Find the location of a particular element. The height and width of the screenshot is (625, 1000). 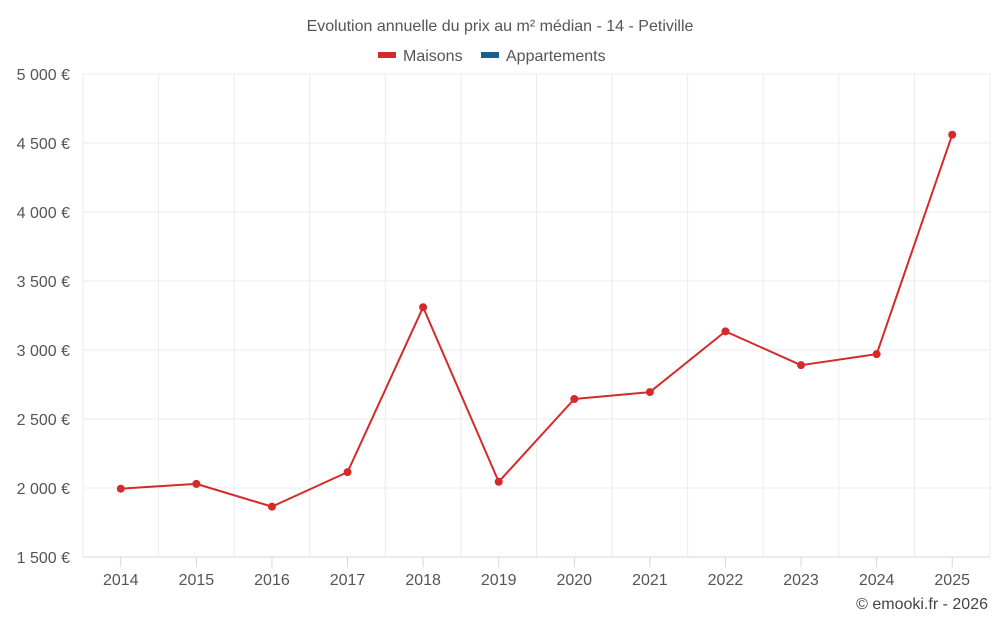

x-tick-label: 2019 is located at coordinates (499, 580).